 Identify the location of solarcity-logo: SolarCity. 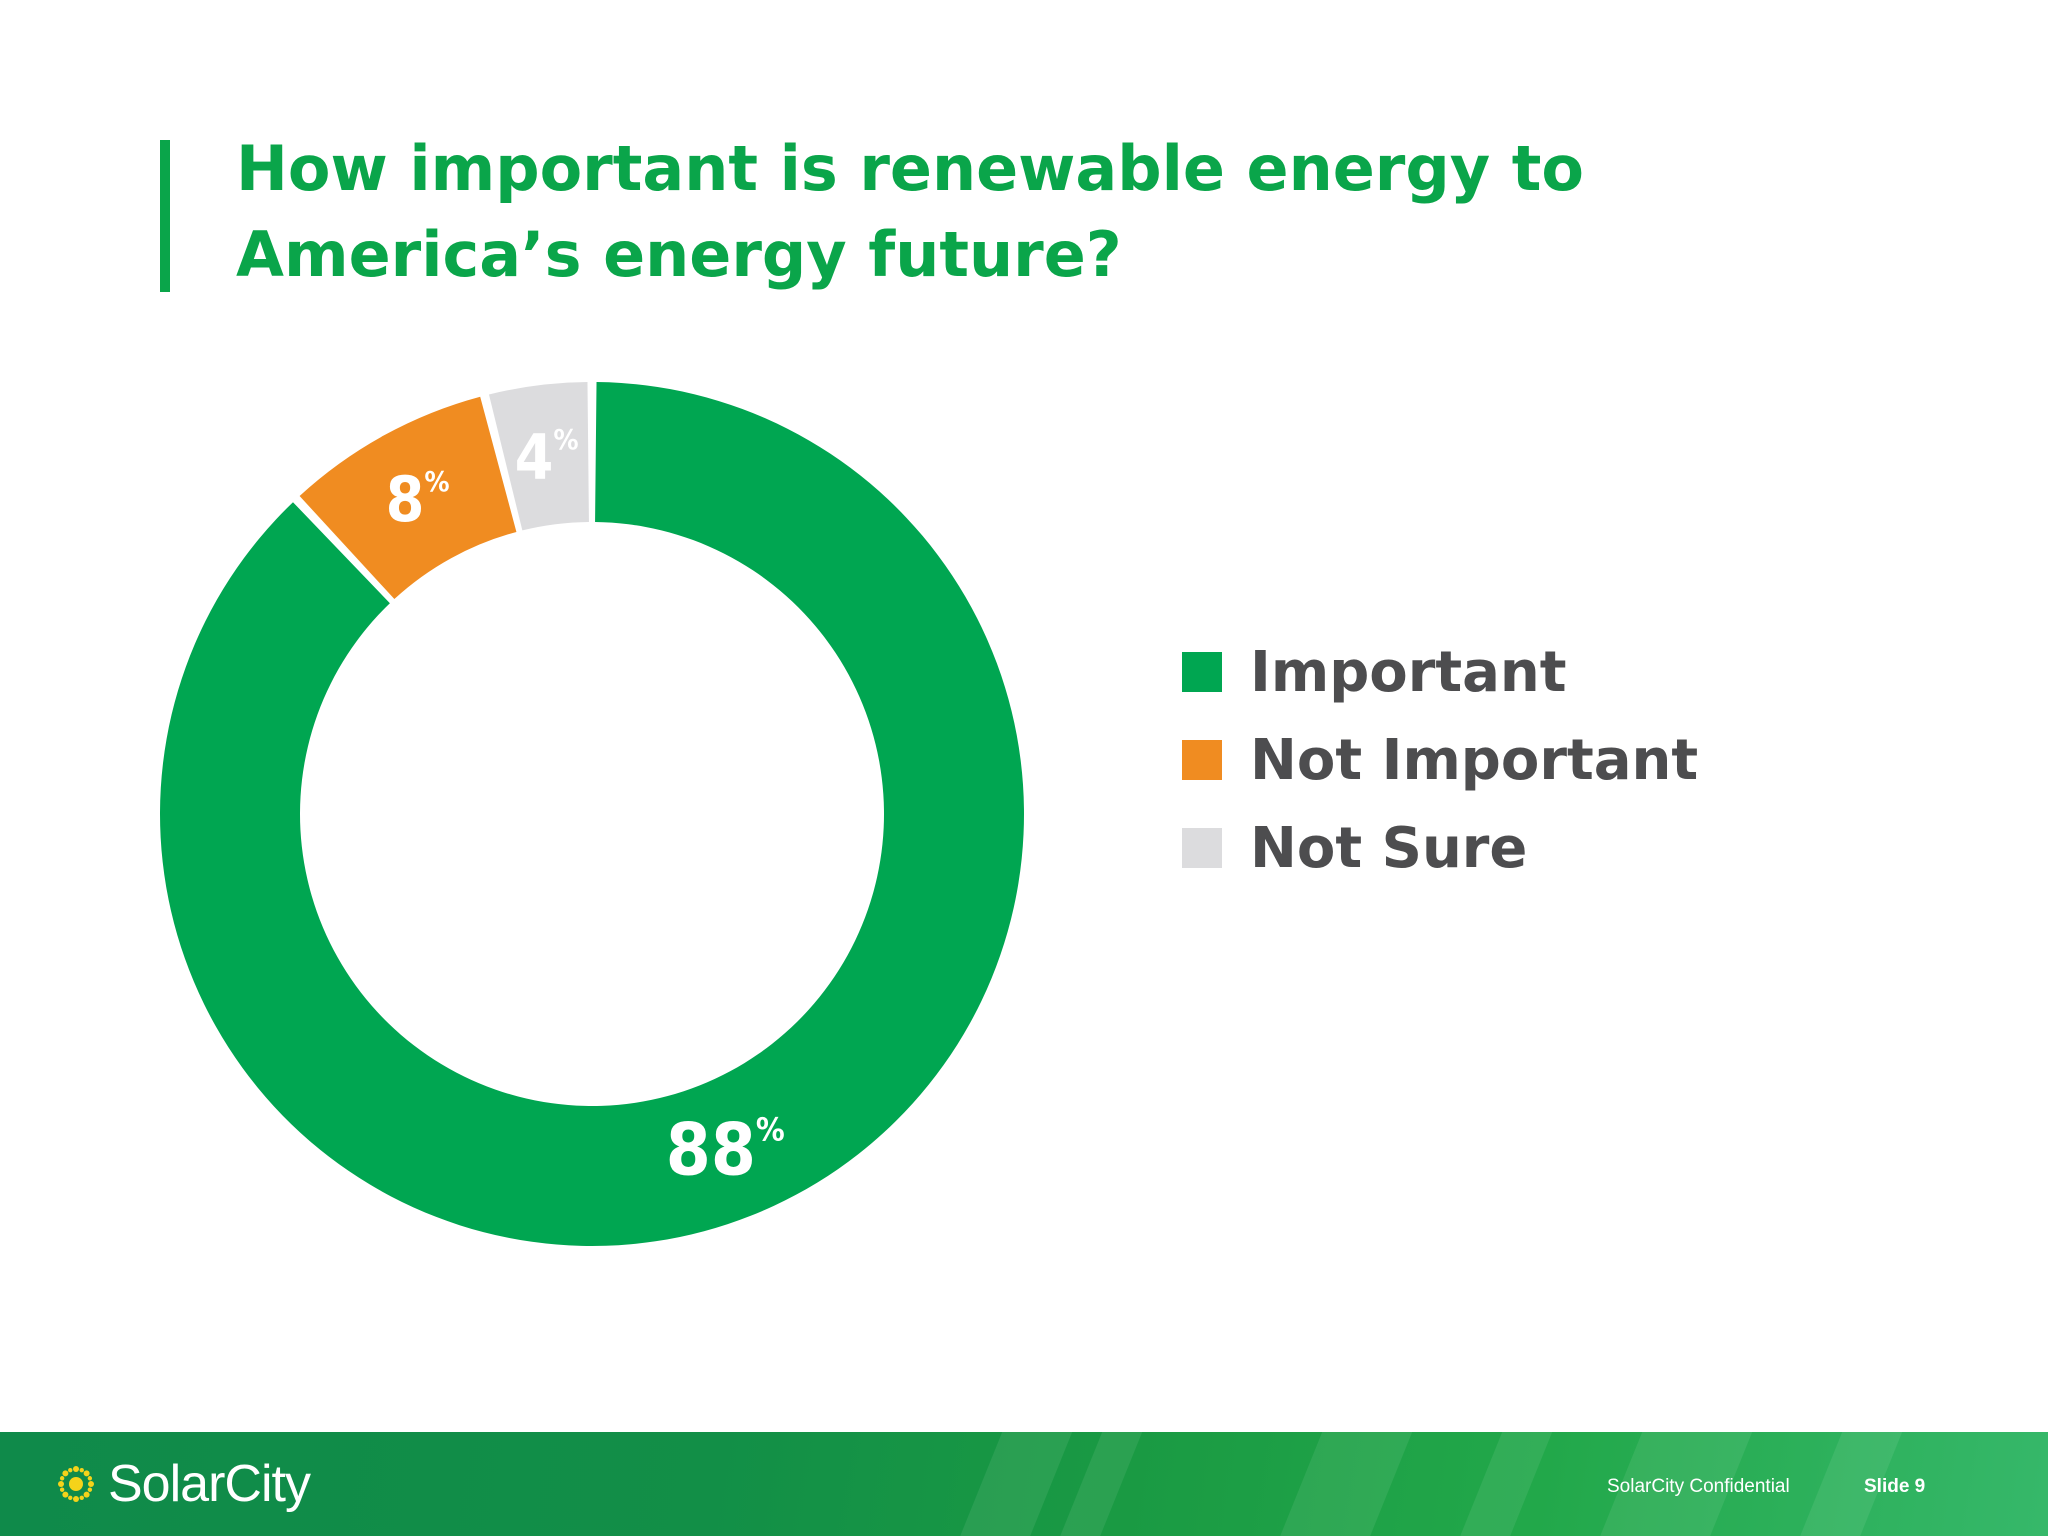
(179, 1484).